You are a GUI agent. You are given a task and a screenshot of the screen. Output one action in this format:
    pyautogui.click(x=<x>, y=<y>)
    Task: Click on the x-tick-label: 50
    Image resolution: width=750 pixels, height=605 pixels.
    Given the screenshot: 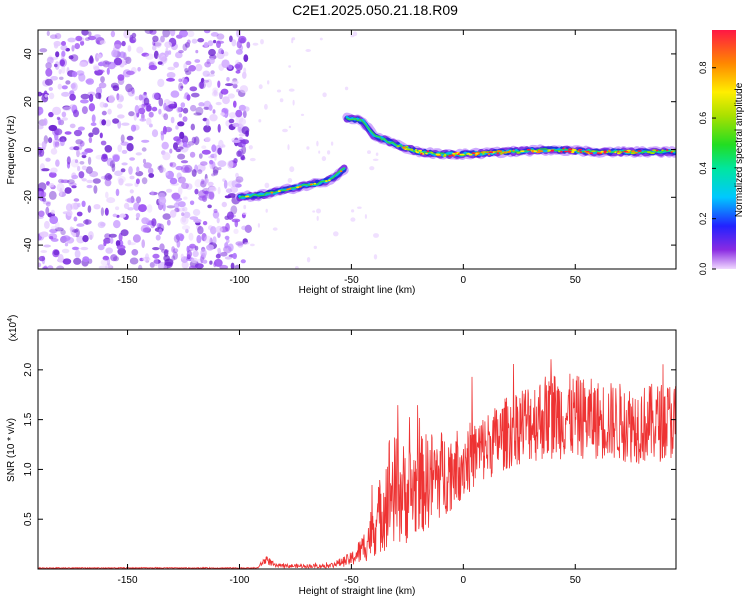 What is the action you would take?
    pyautogui.click(x=576, y=580)
    